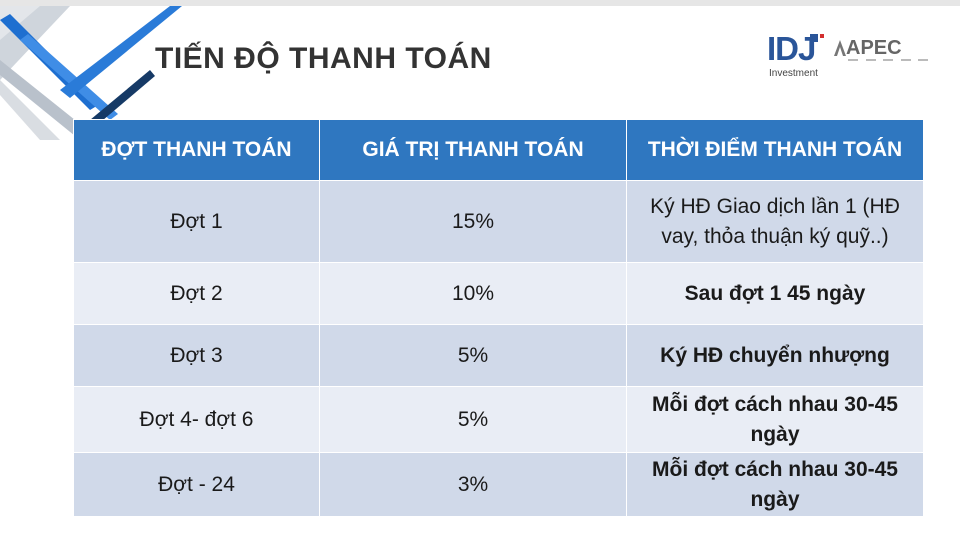  What do you see at coordinates (888, 61) in the screenshot?
I see `apec-logo-underline` at bounding box center [888, 61].